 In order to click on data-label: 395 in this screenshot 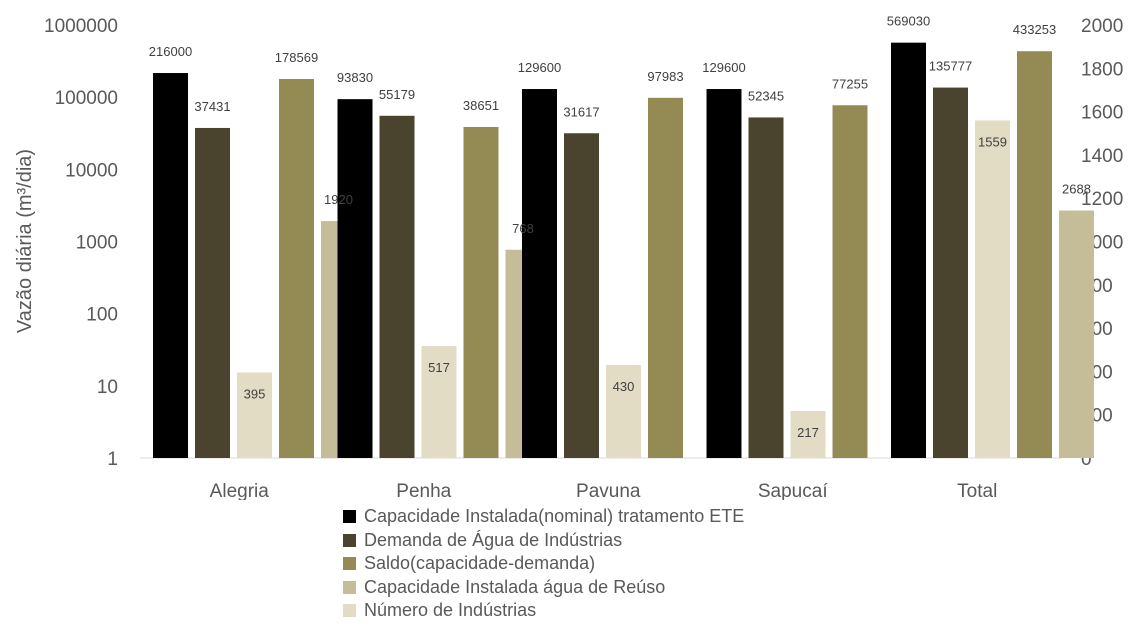, I will do `click(255, 393)`.